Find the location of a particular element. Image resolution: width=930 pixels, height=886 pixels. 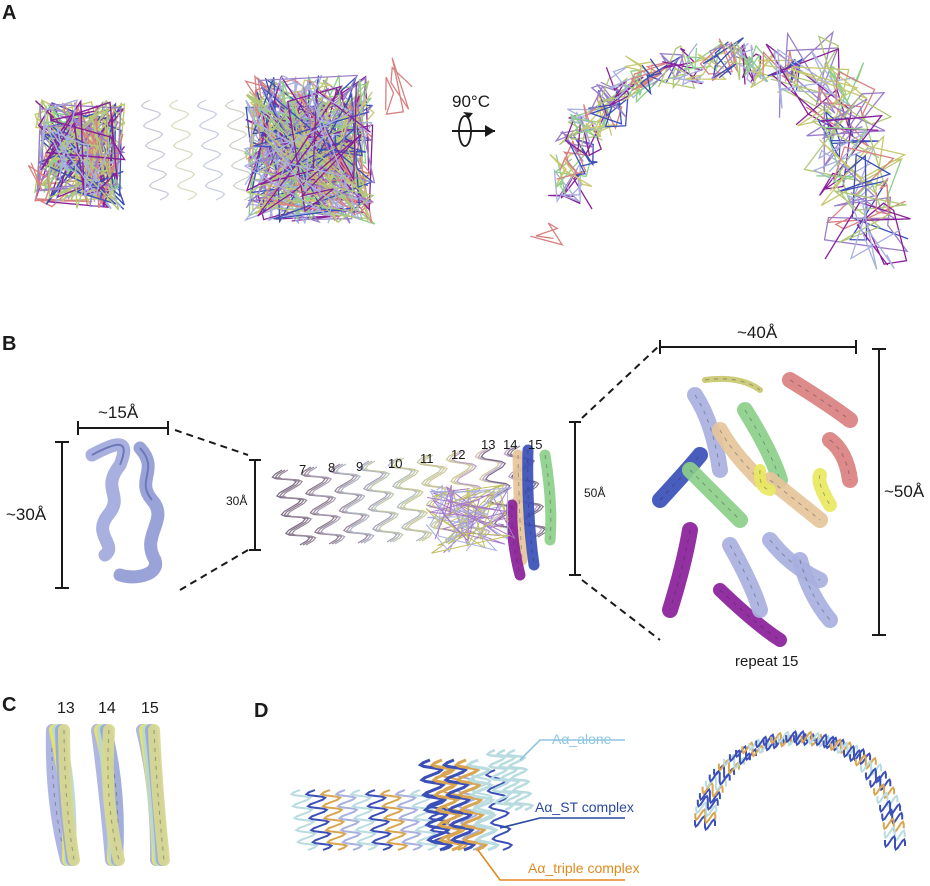

repeat-number-15: 15 is located at coordinates (535, 444).